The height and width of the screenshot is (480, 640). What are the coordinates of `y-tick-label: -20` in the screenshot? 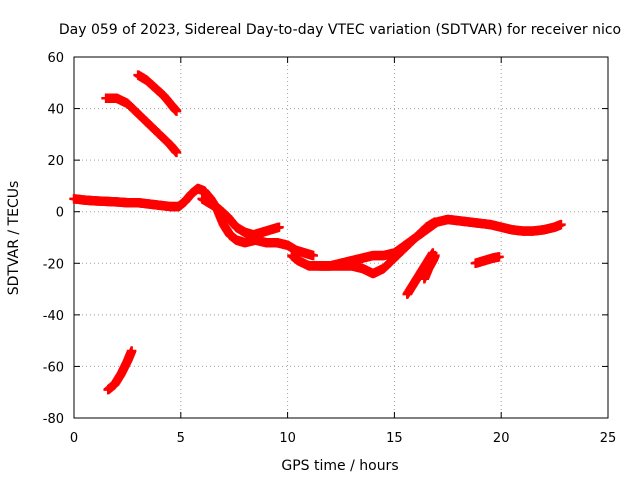 It's located at (53, 264).